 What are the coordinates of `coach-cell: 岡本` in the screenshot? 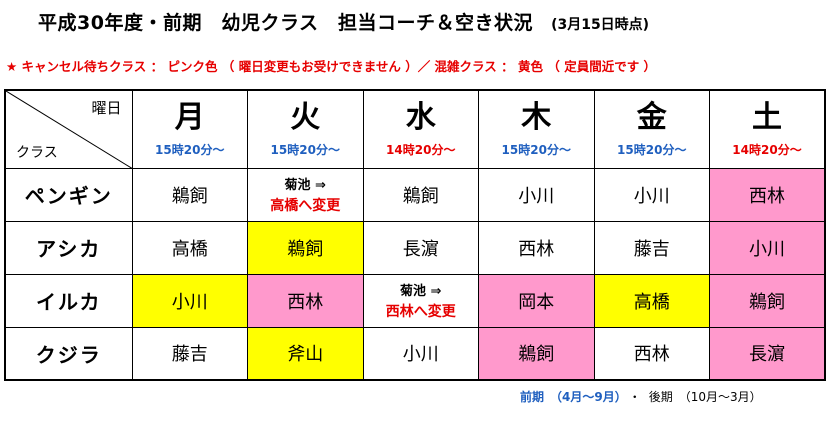 It's located at (536, 300).